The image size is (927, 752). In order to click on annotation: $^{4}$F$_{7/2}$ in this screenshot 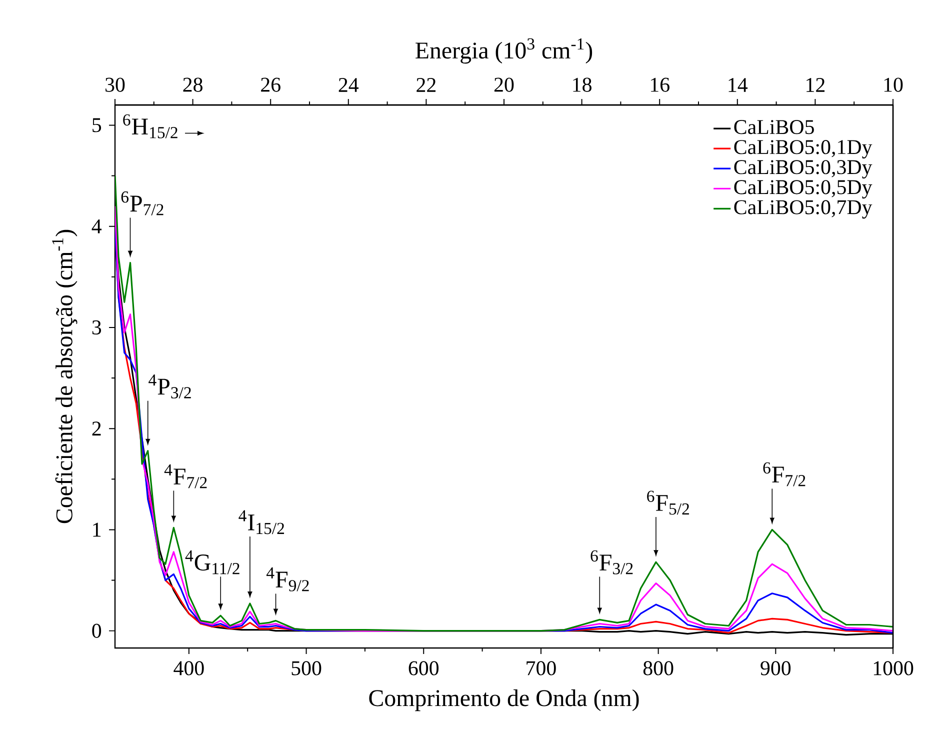, I will do `click(185, 476)`.